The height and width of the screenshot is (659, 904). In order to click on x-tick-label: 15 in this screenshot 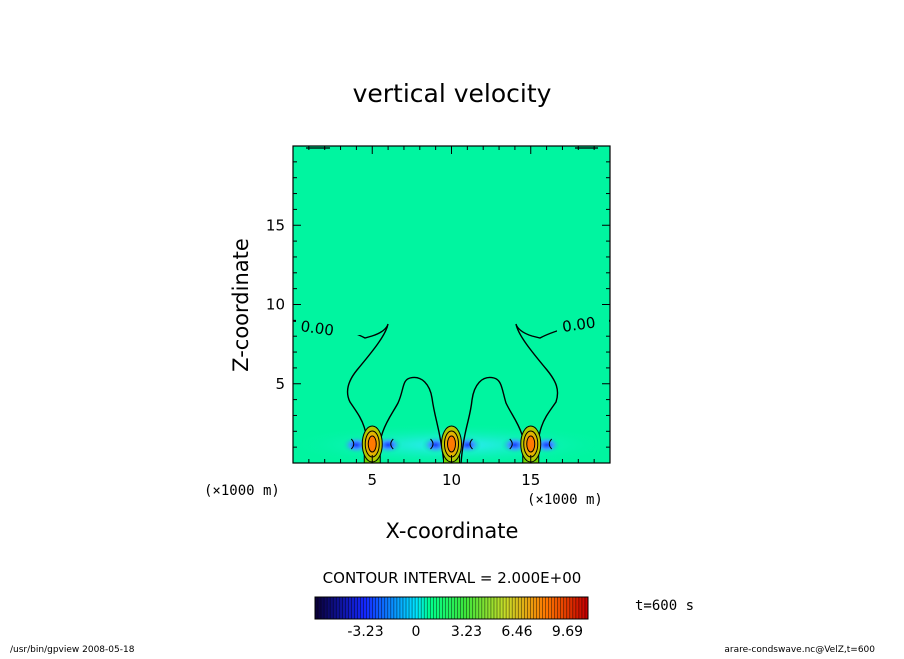, I will do `click(530, 480)`.